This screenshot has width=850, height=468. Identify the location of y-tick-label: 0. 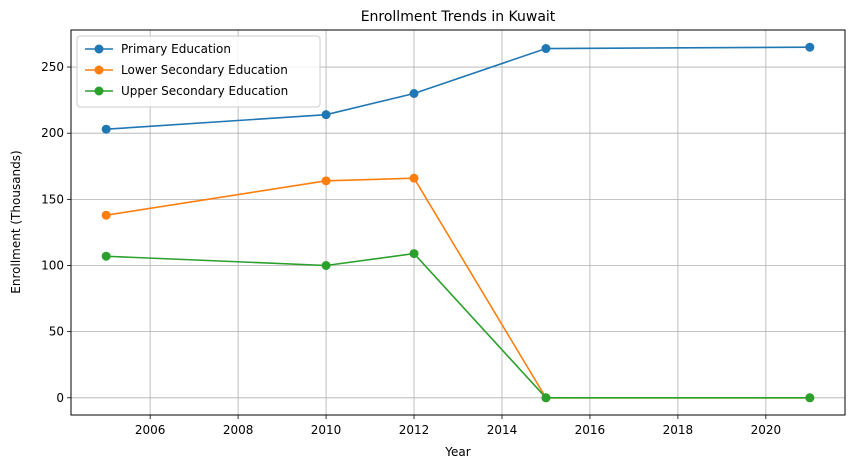
(60, 398).